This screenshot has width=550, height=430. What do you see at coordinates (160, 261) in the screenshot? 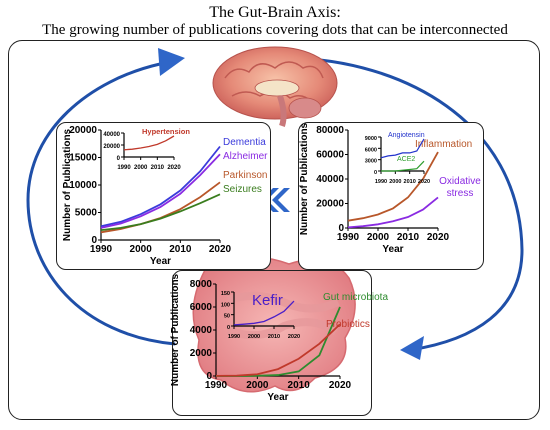
I see `neuro-x-axis-label: Year` at bounding box center [160, 261].